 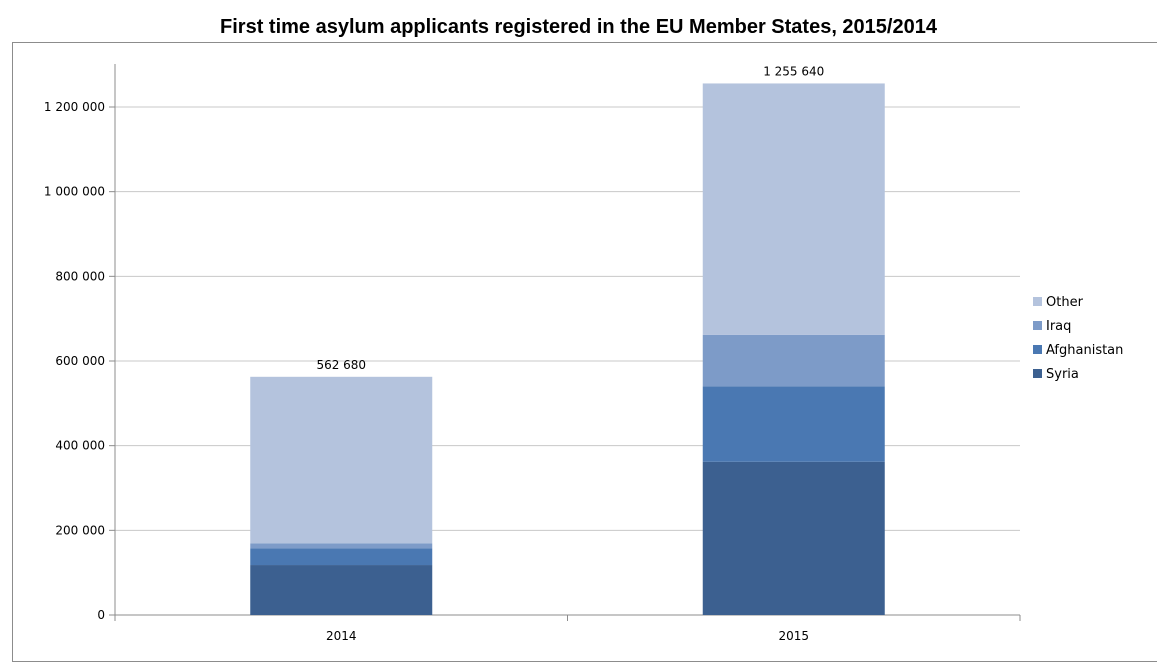 I want to click on legend-swatch-afghanistan, so click(x=1037, y=349).